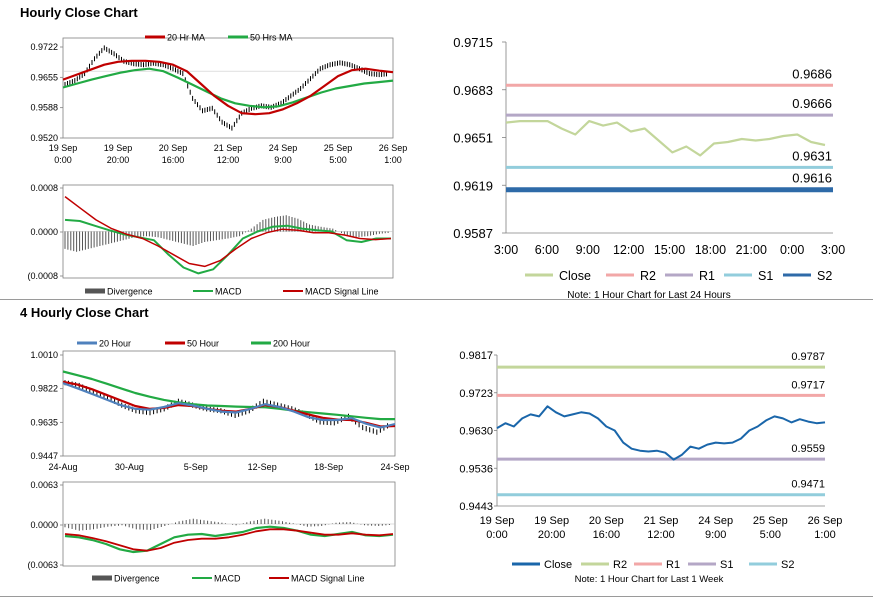 This screenshot has width=873, height=601. What do you see at coordinates (812, 103) in the screenshot?
I see `hourly-level-r1-label: 0.9666` at bounding box center [812, 103].